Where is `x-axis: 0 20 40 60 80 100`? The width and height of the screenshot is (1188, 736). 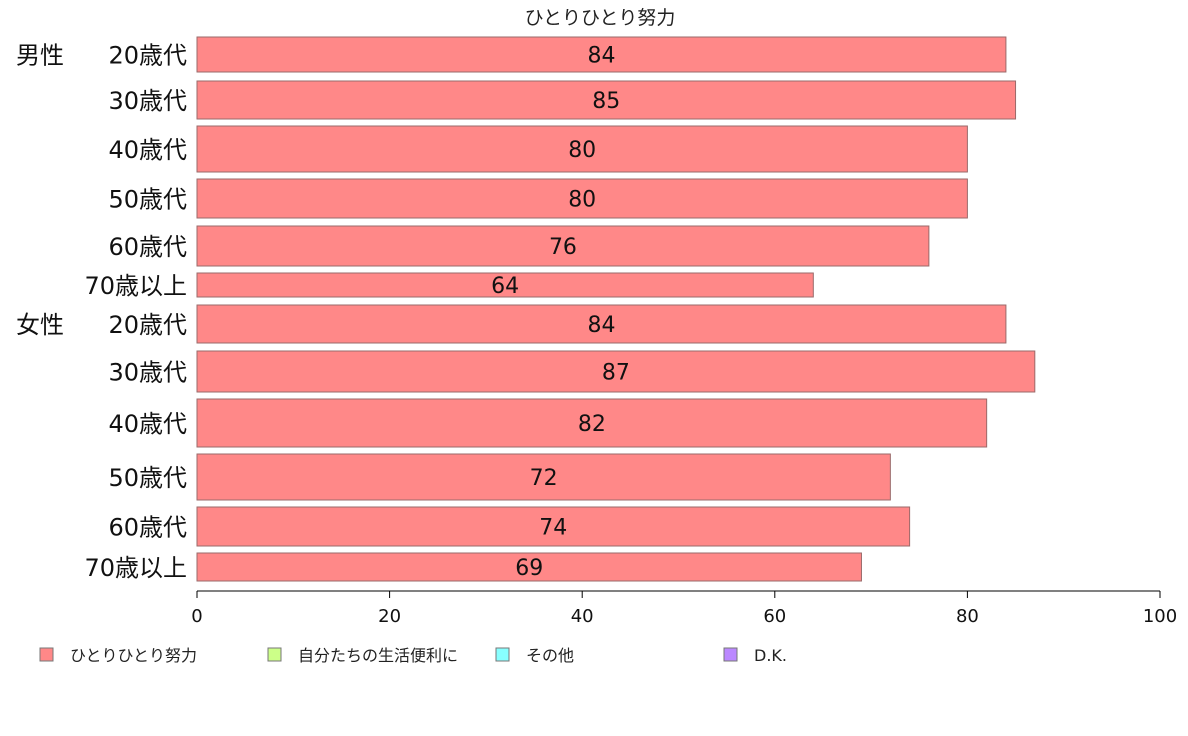 x-axis: 0 20 40 60 80 100 is located at coordinates (684, 608).